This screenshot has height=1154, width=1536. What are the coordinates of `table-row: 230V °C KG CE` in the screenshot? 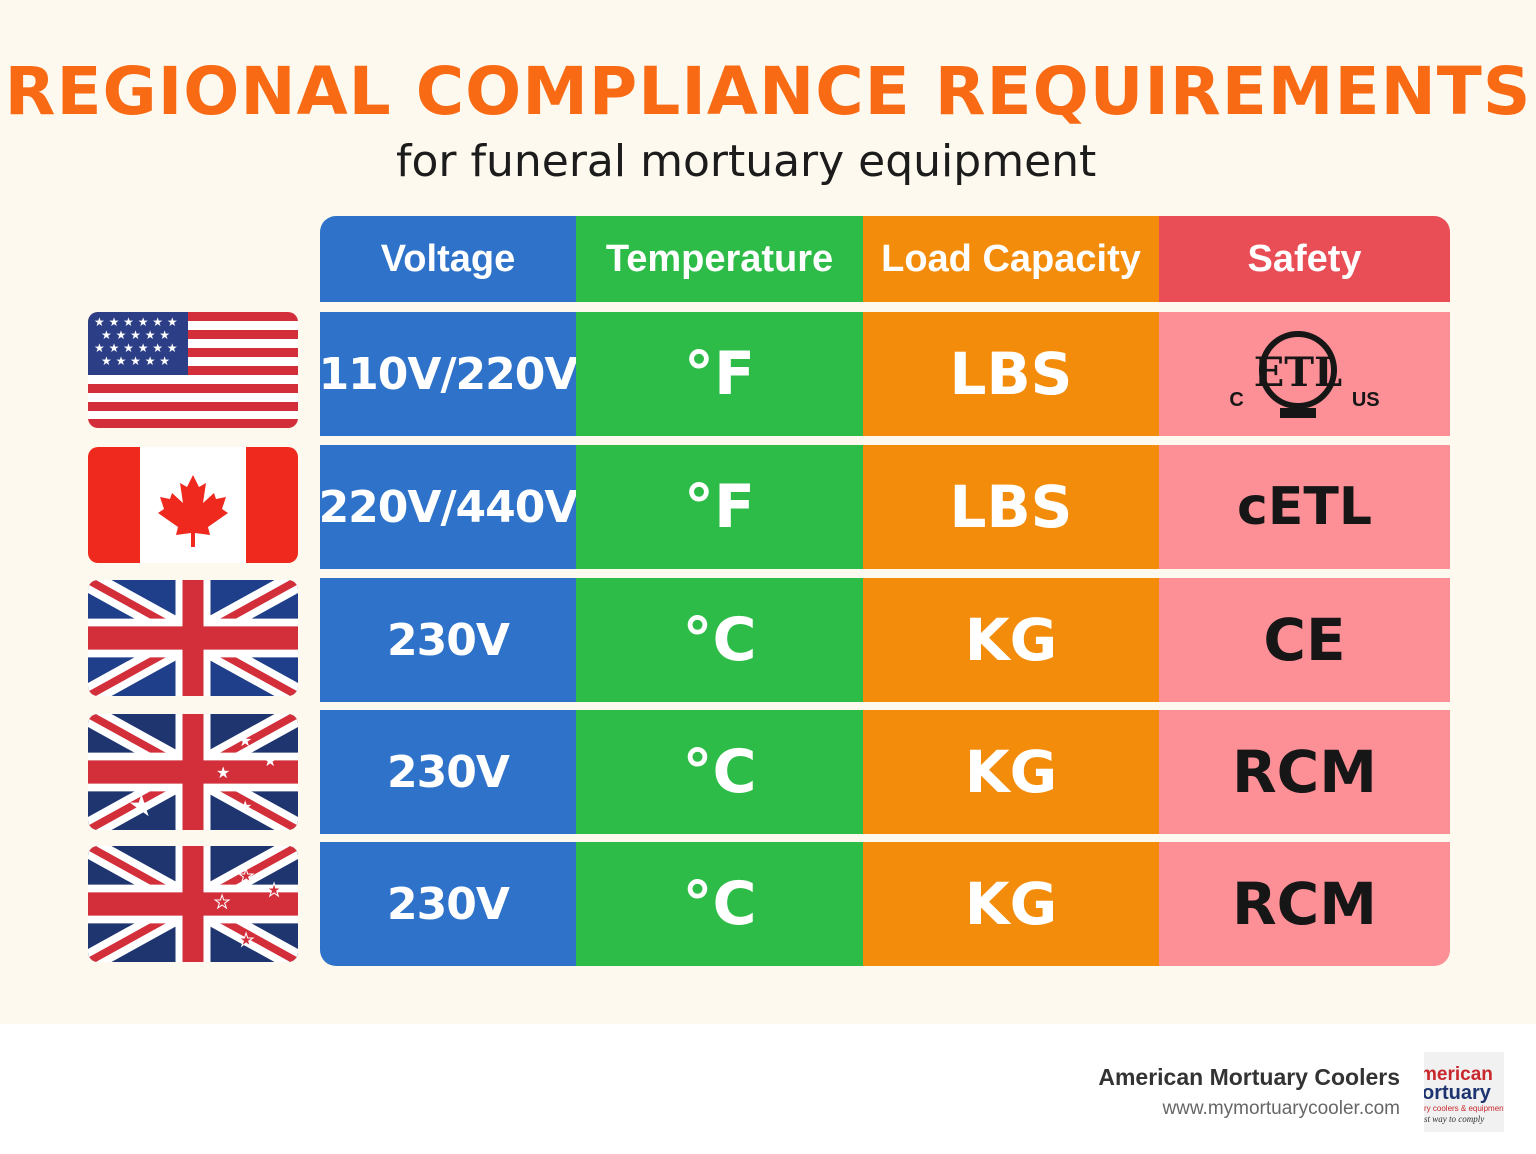 It's located at (885, 640).